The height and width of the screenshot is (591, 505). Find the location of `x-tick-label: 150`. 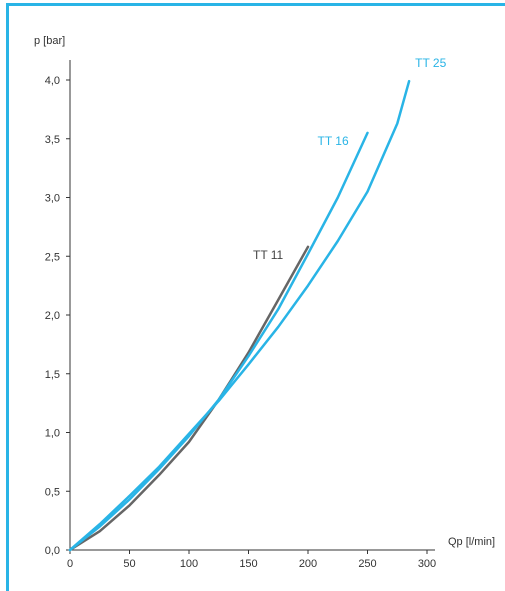

x-tick-label: 150 is located at coordinates (248, 564).